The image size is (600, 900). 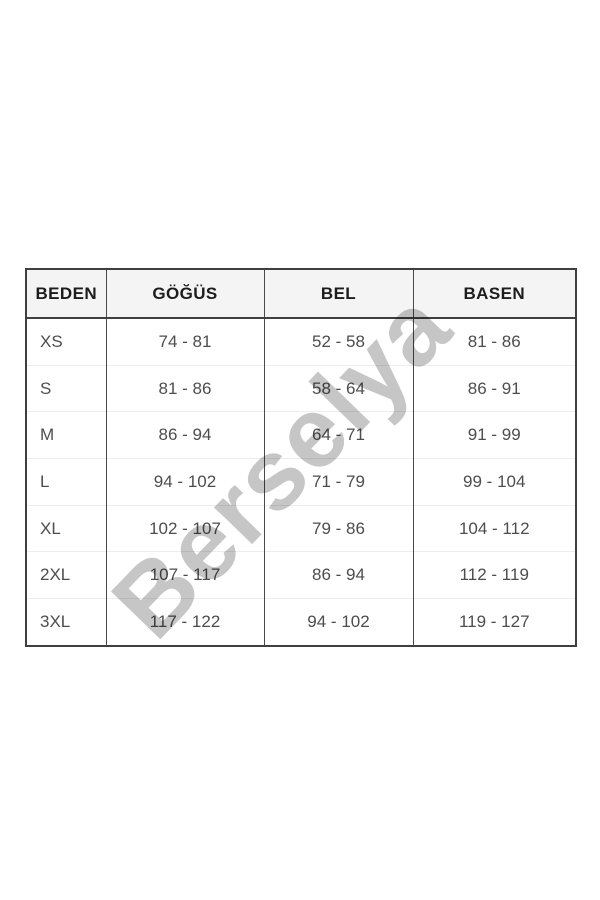 I want to click on size-cell: M, so click(x=66, y=435).